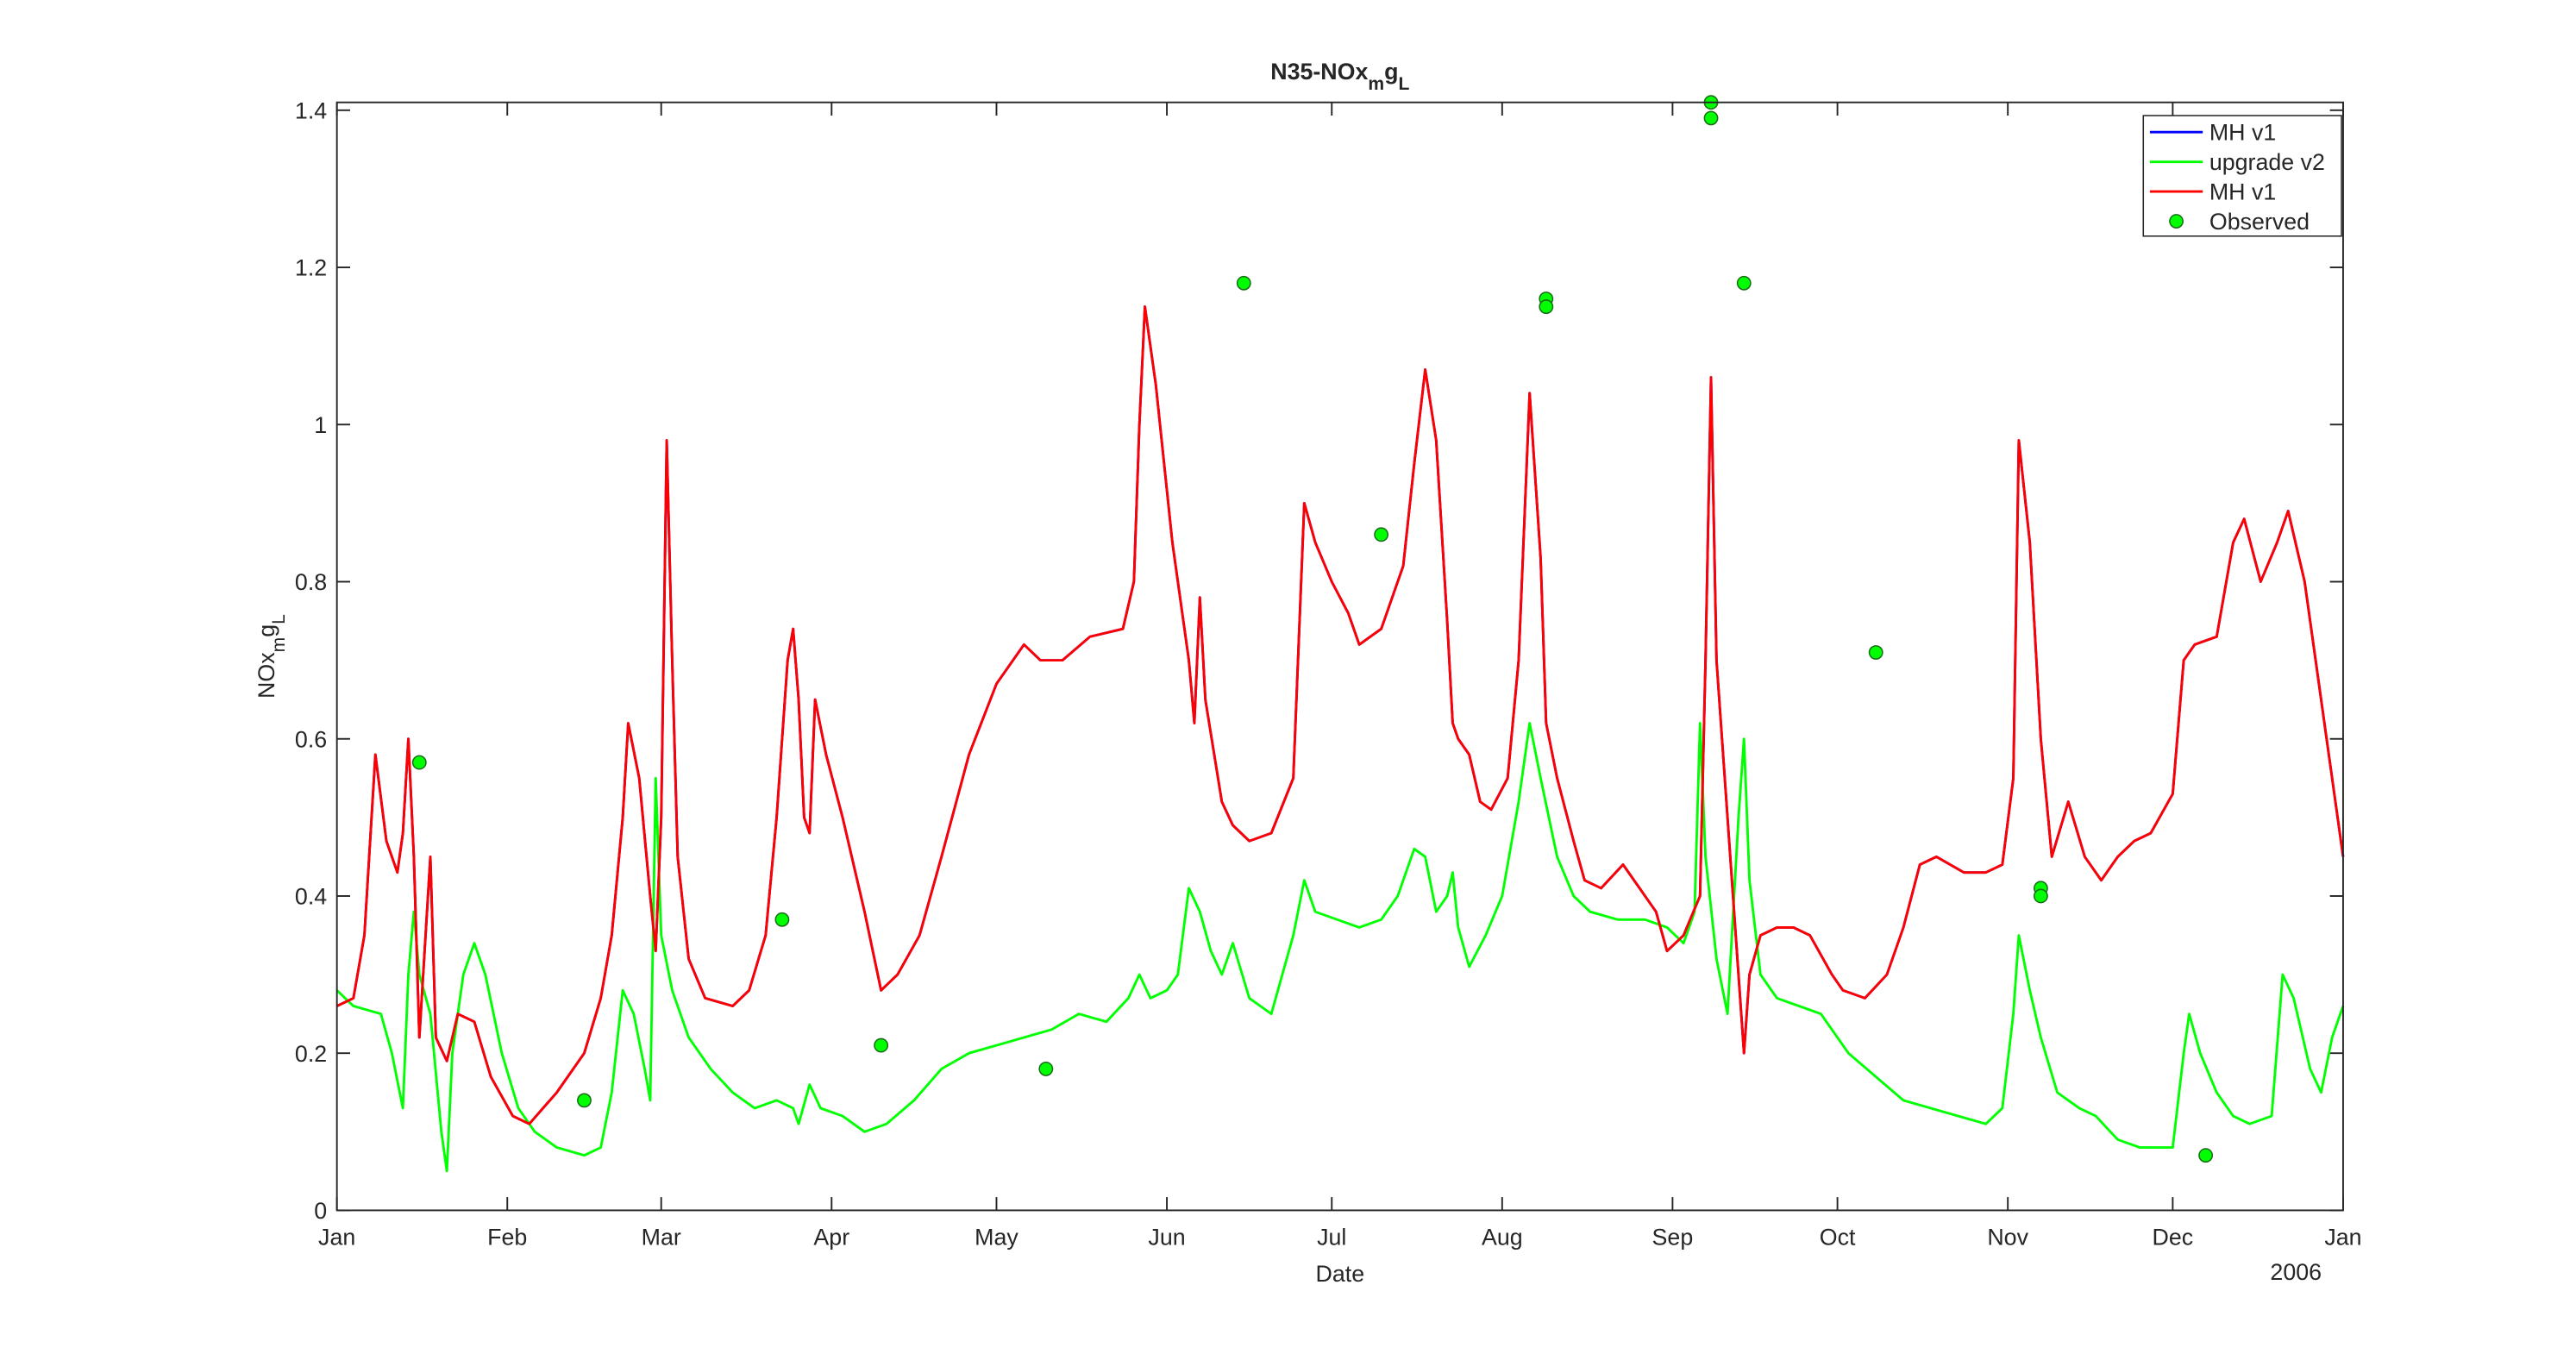  I want to click on y-tick-label: 0.2, so click(311, 1054).